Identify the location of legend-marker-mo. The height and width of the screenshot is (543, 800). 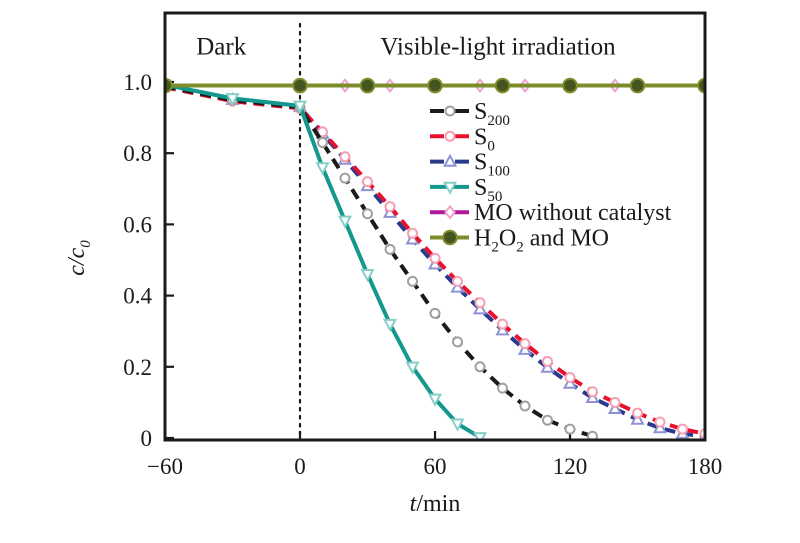
(450, 212).